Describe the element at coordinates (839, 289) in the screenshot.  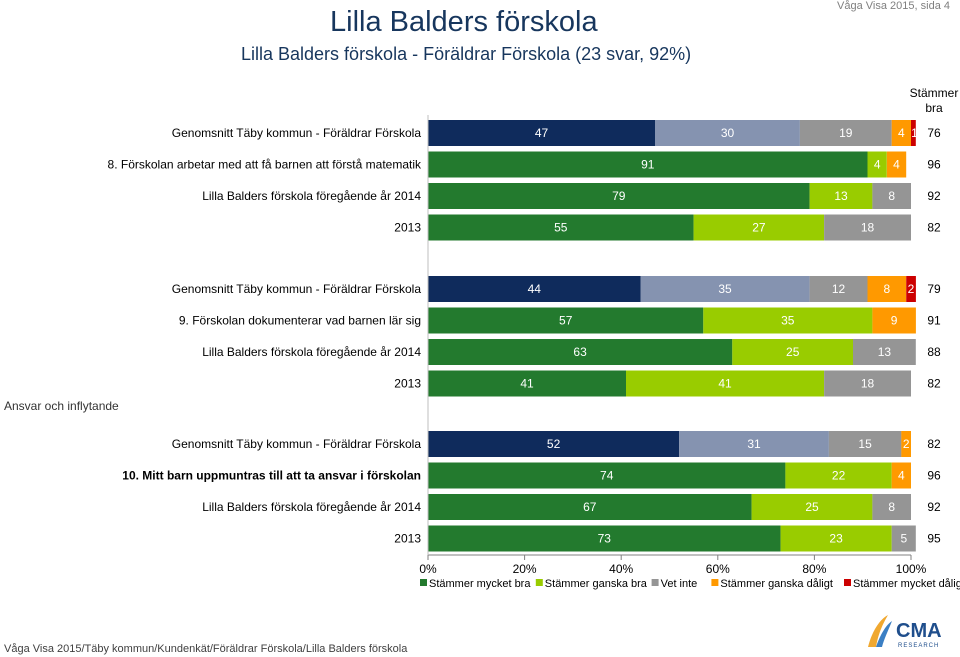
I see `data-label: 12` at that location.